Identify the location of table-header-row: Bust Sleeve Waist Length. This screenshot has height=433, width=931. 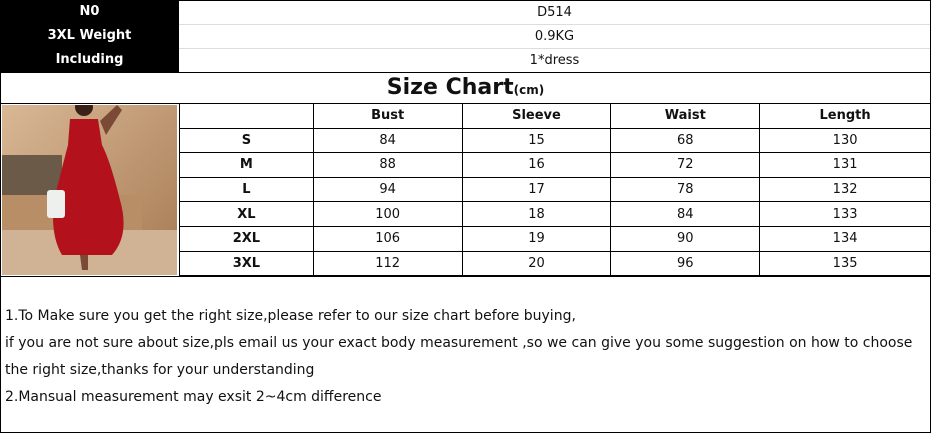
(555, 116).